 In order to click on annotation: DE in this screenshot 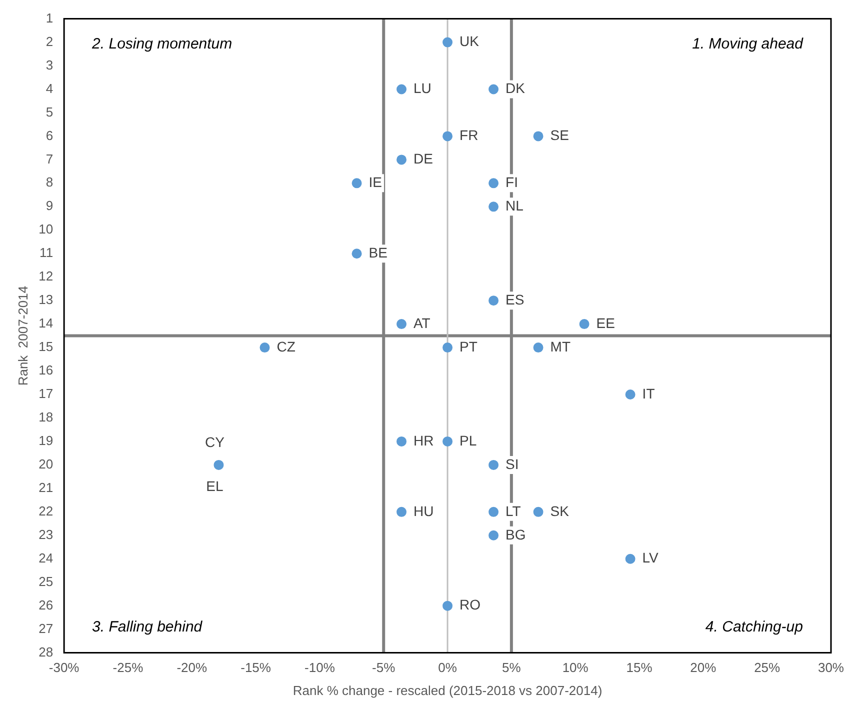, I will do `click(423, 158)`.